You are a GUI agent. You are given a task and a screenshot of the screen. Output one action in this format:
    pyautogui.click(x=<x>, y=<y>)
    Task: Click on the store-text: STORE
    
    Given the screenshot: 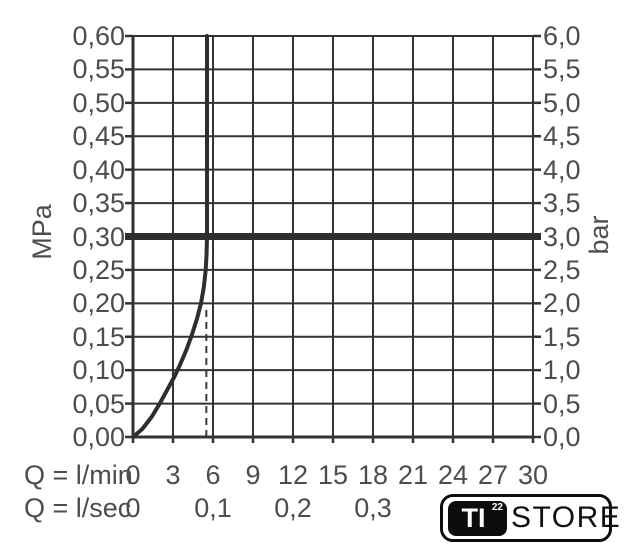 What is the action you would take?
    pyautogui.click(x=566, y=517)
    